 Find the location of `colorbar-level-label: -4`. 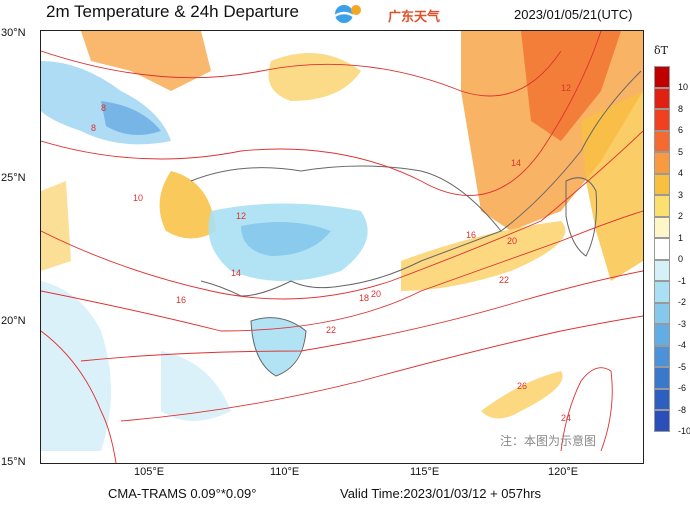

colorbar-level-label: -4 is located at coordinates (682, 345).